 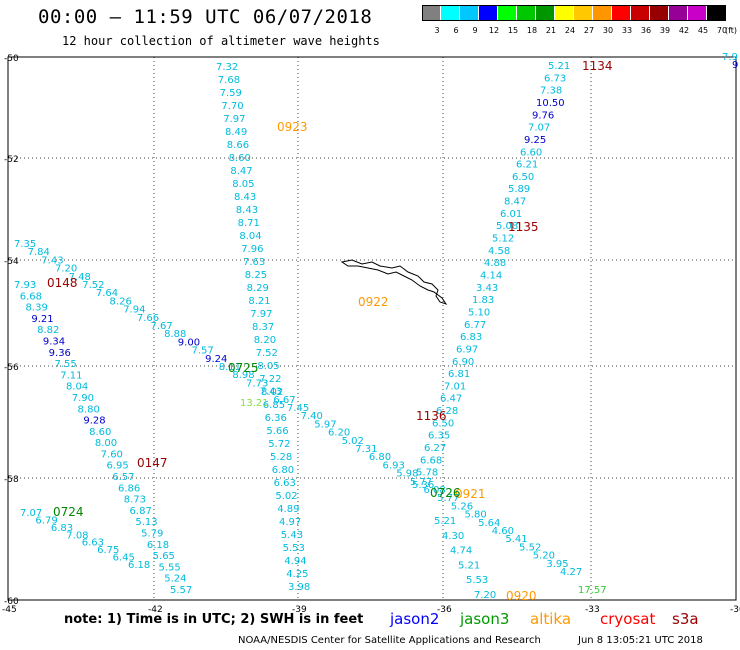 What do you see at coordinates (456, 30) in the screenshot?
I see `scale-label: 6` at bounding box center [456, 30].